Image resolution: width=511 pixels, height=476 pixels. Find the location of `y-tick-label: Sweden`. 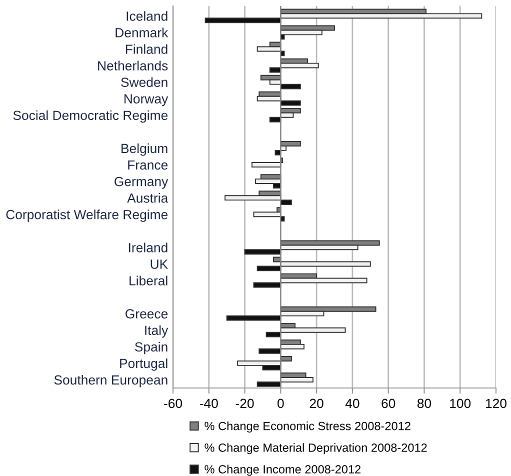

y-tick-label: Sweden is located at coordinates (144, 82).